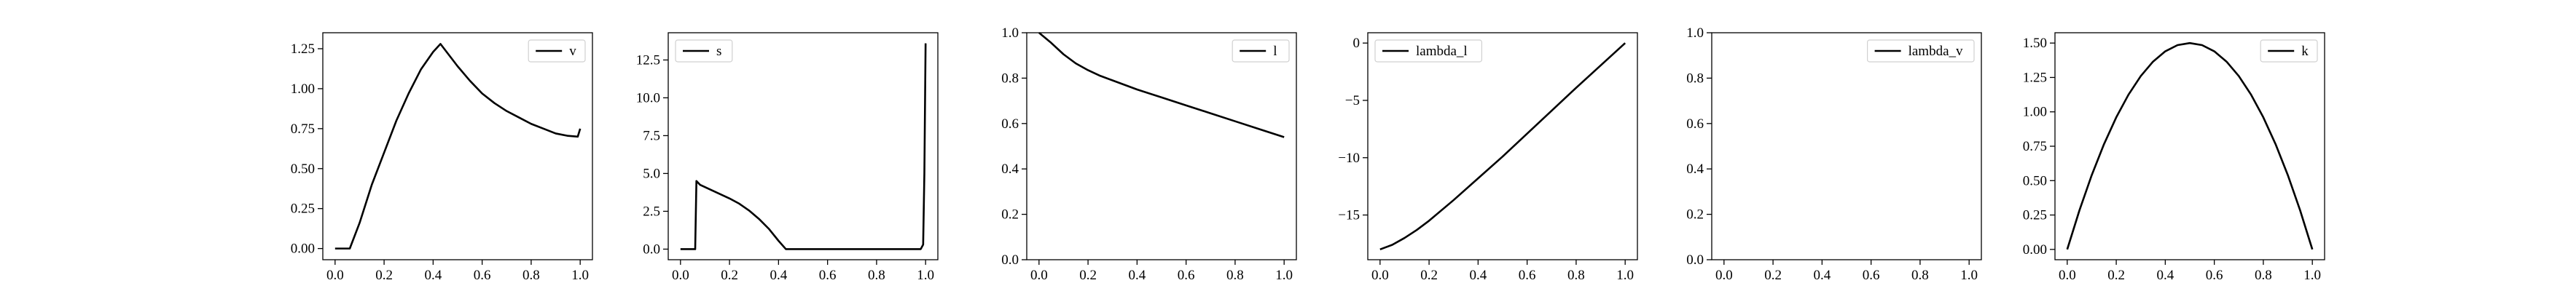 Image resolution: width=2576 pixels, height=291 pixels. I want to click on y-tick-label: 10.0, so click(648, 98).